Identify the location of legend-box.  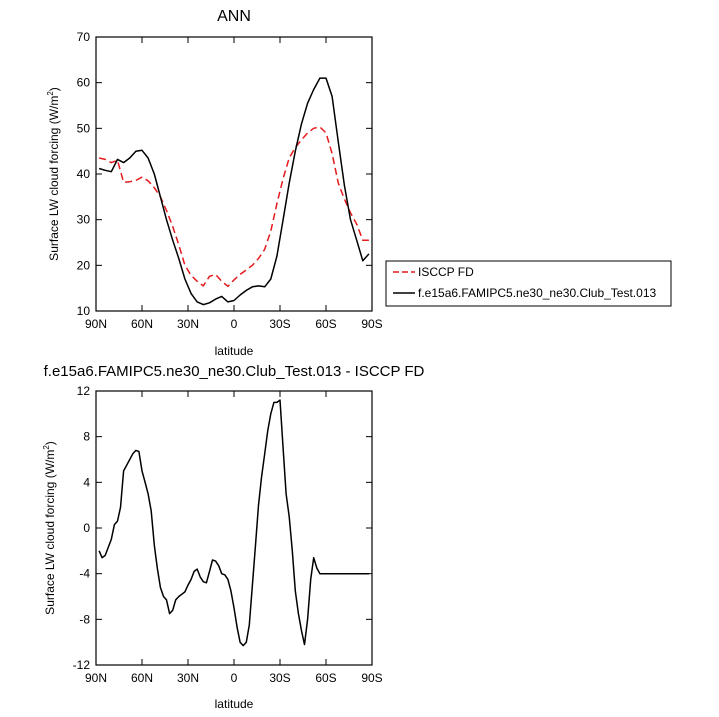
(528, 283).